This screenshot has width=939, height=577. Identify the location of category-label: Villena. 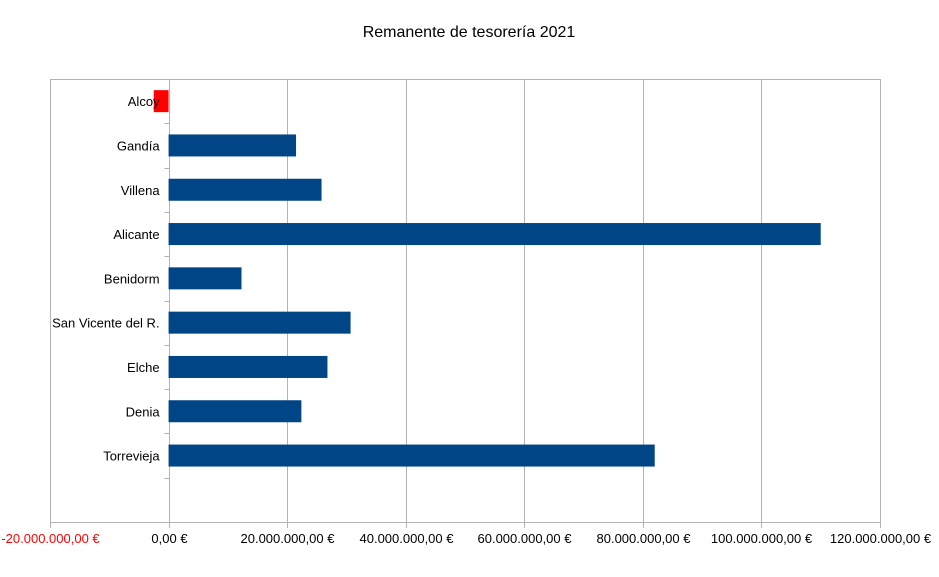
(141, 190).